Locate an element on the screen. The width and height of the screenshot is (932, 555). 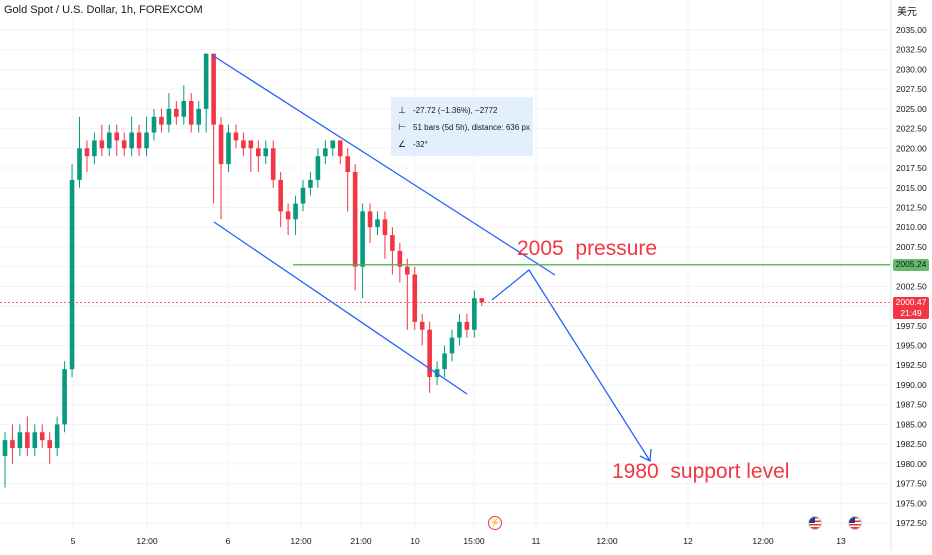
y-tick-label: 2007.50 is located at coordinates (911, 247).